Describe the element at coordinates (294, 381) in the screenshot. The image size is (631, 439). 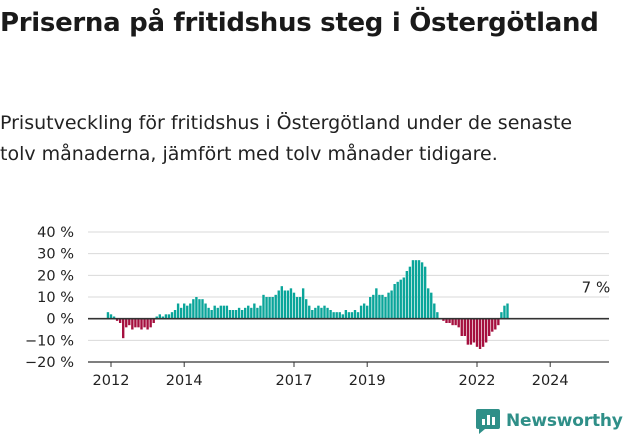
I see `x-tick-label: 2017` at that location.